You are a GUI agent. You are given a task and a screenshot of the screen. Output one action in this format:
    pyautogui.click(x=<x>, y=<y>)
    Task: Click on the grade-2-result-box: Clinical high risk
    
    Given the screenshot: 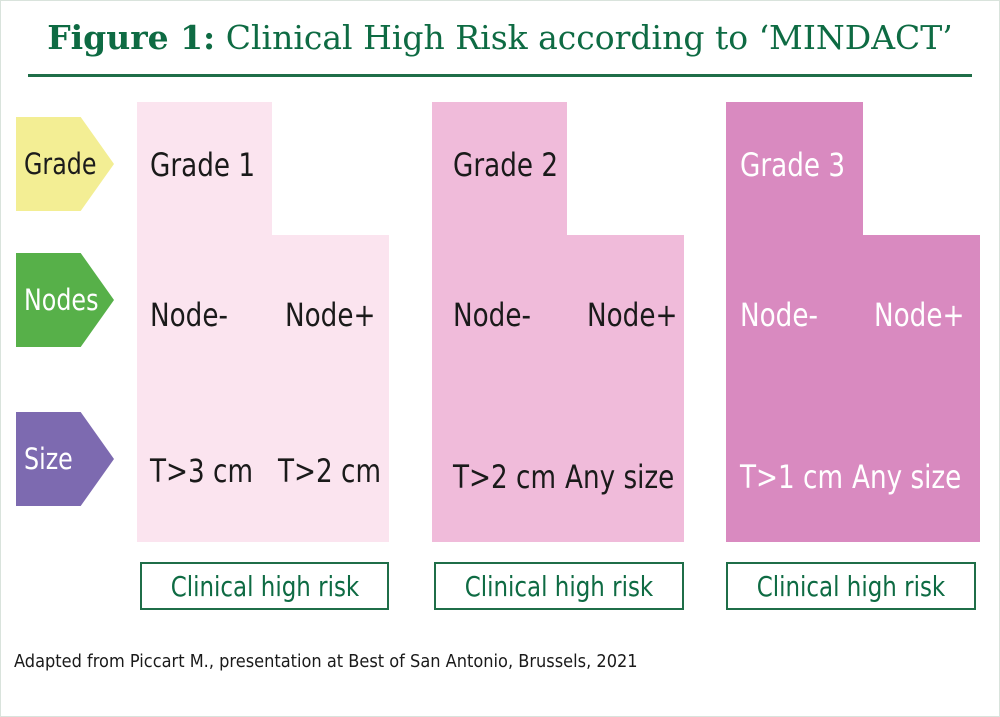 What is the action you would take?
    pyautogui.click(x=559, y=586)
    